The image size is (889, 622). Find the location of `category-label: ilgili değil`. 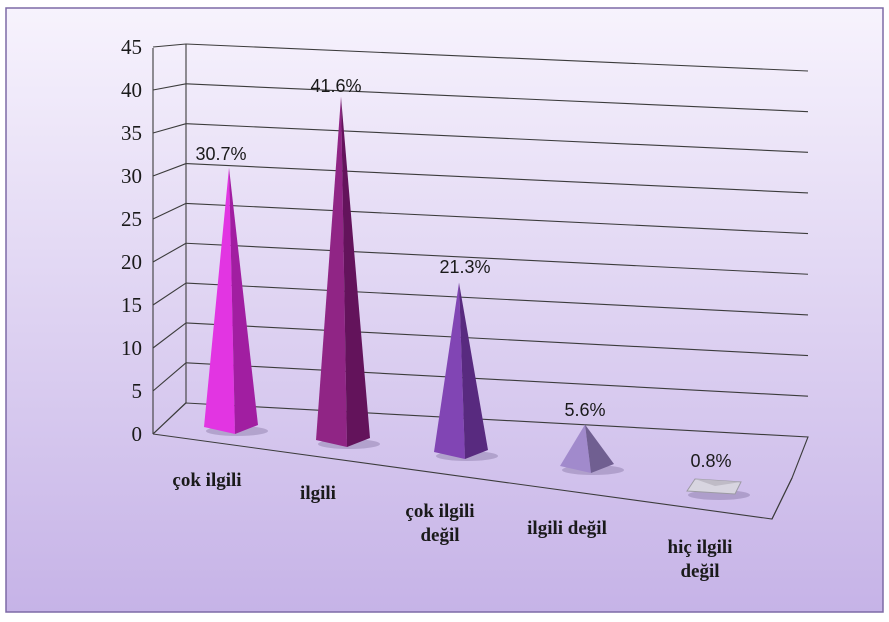

category-label: ilgili değil is located at coordinates (567, 528).